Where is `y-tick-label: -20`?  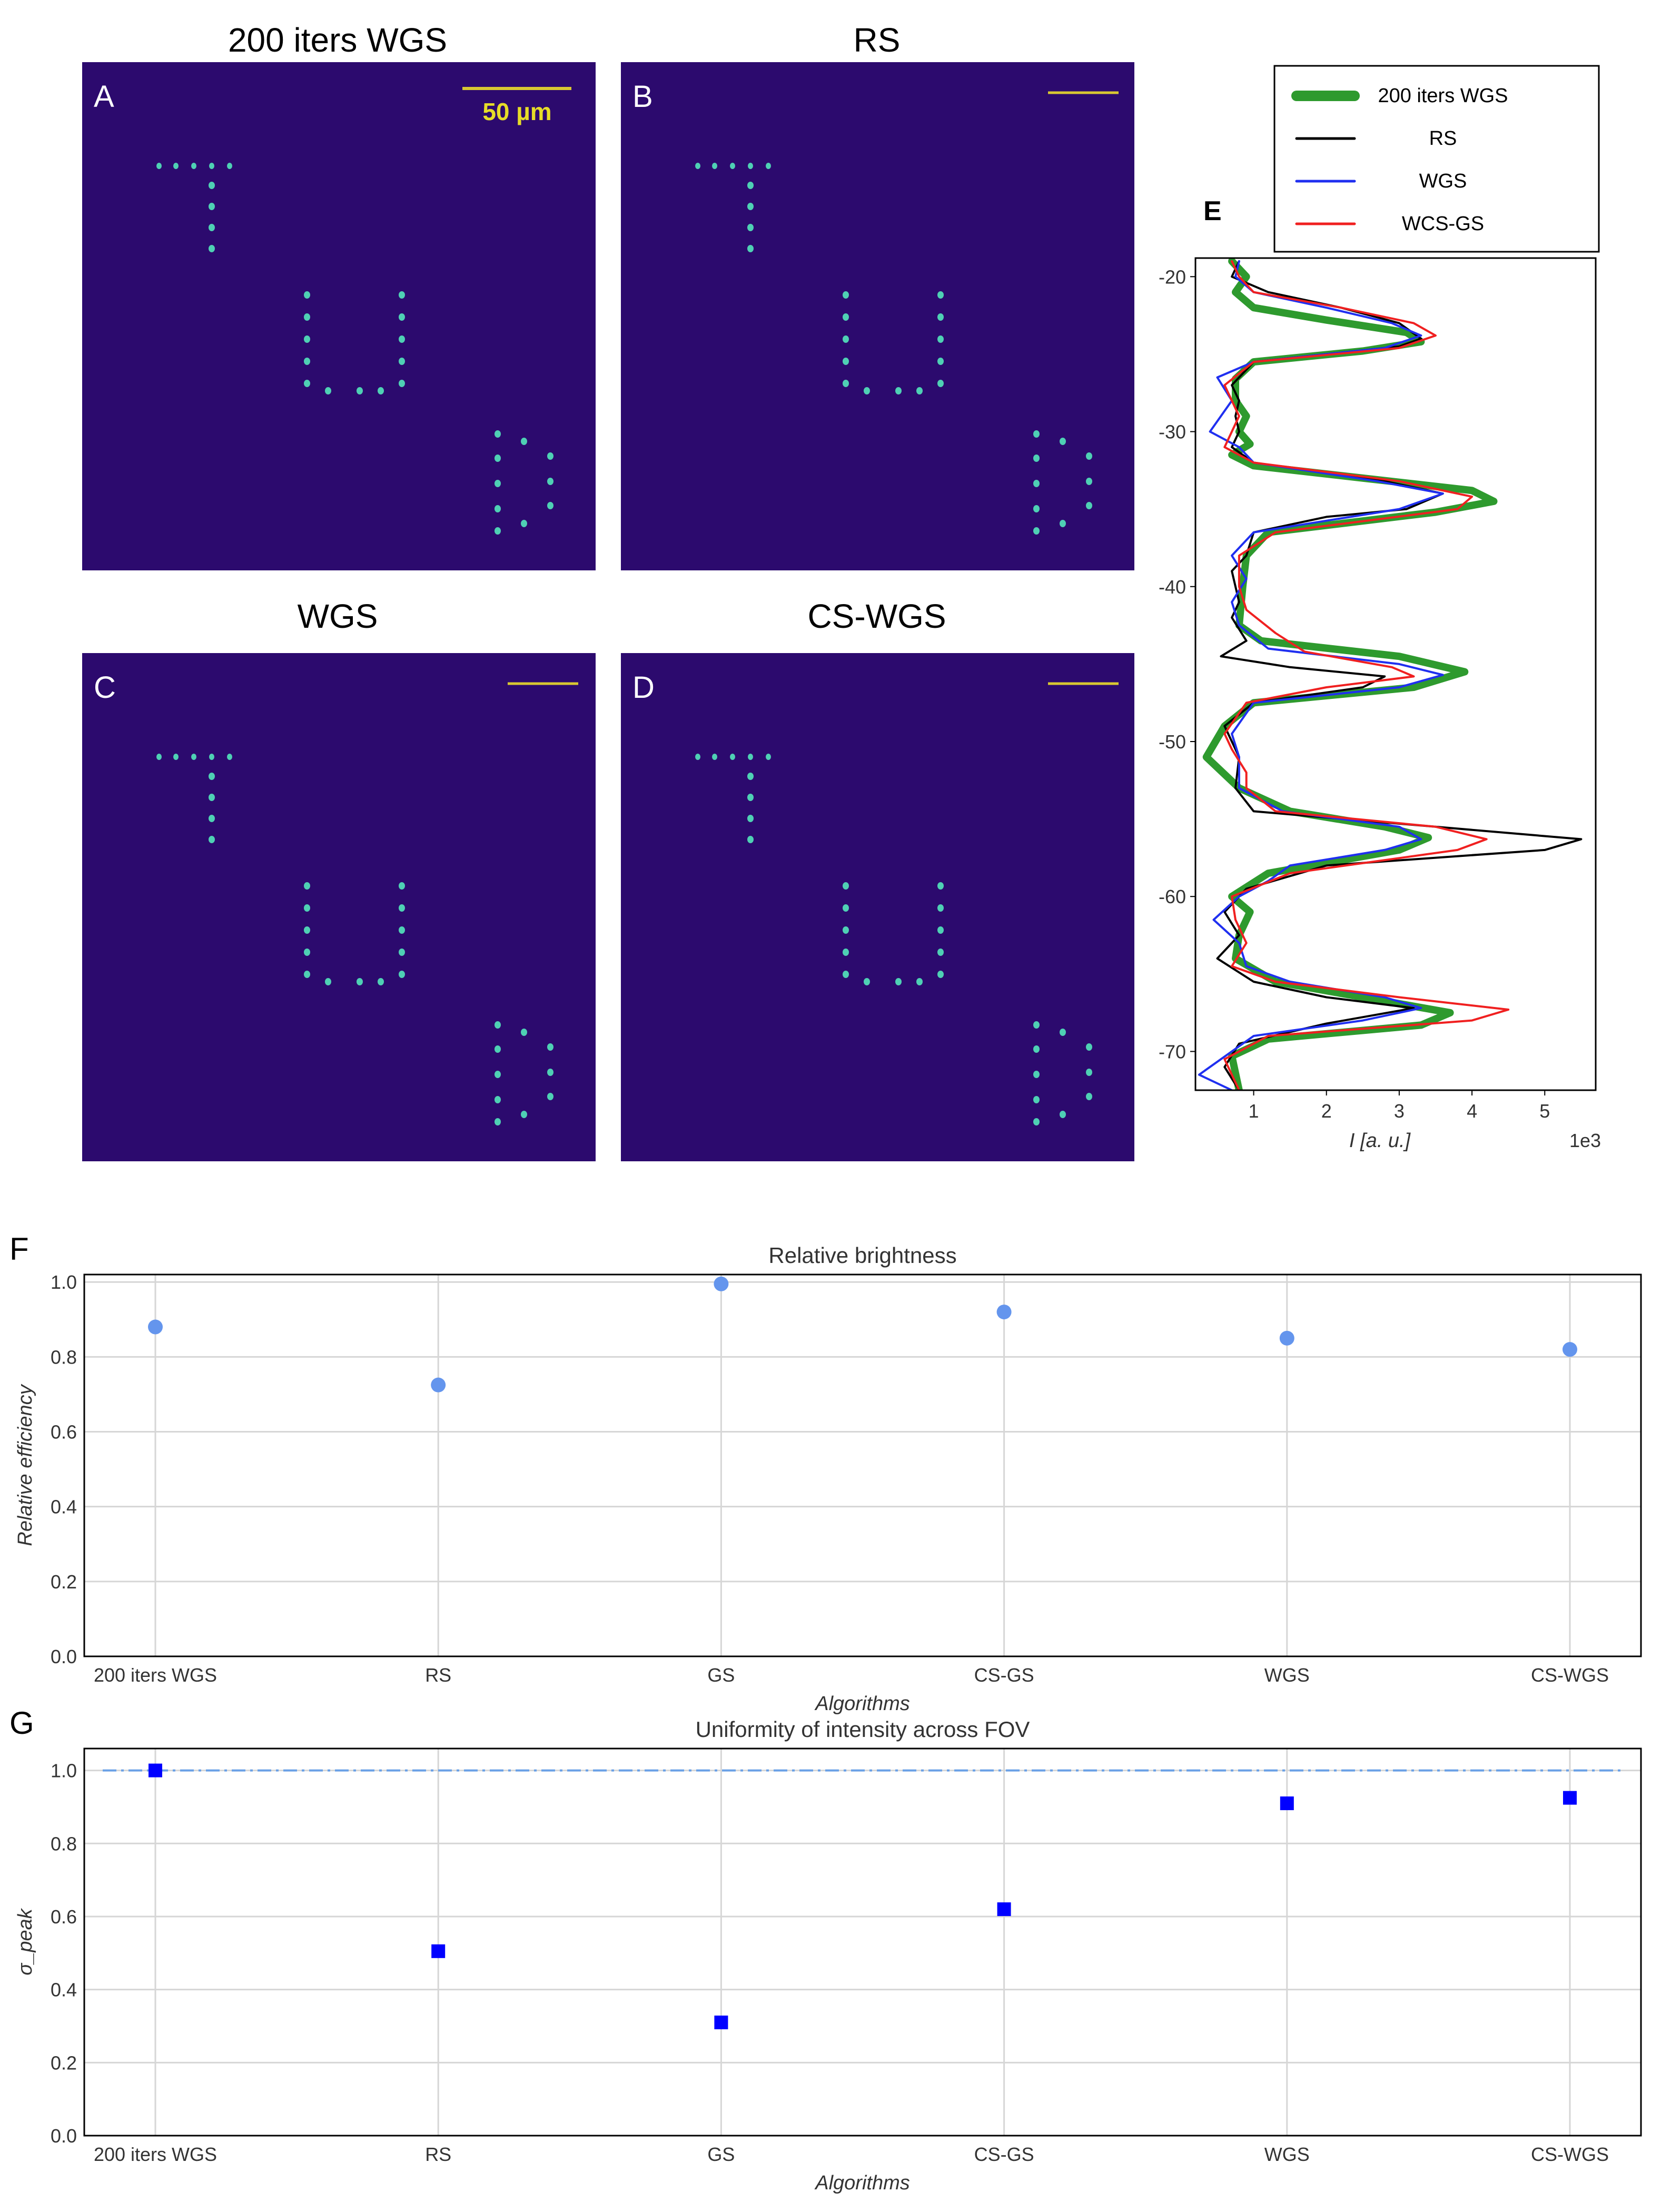 y-tick-label: -20 is located at coordinates (1172, 277).